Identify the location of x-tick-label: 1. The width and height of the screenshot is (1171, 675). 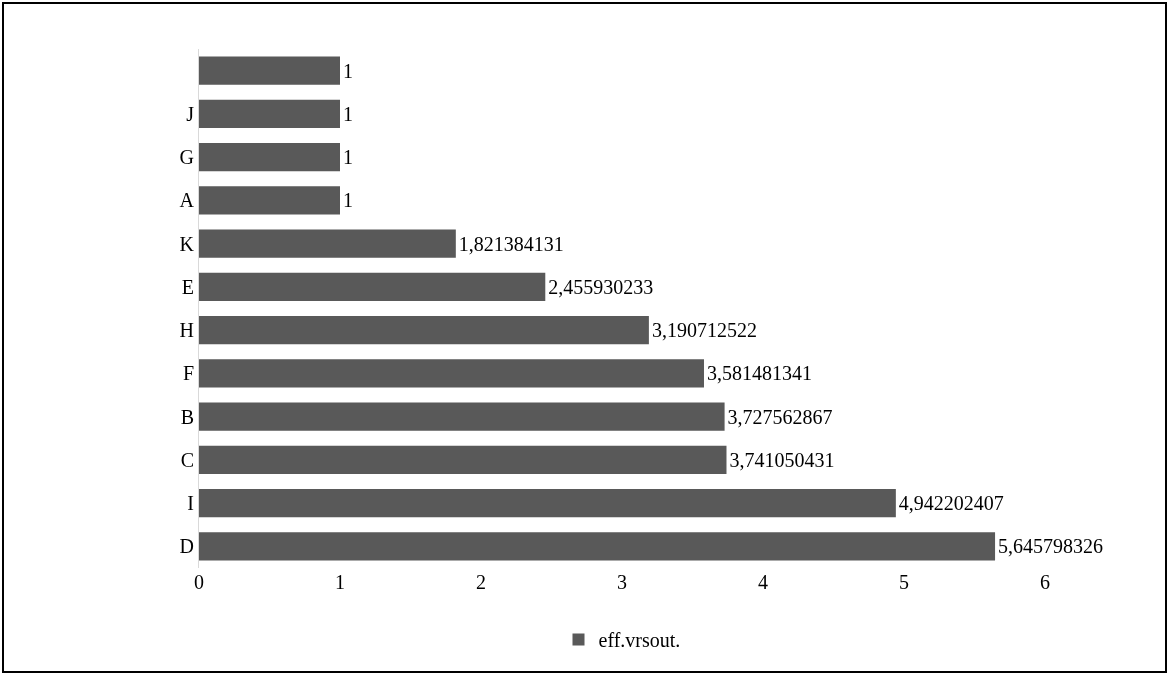
(340, 582).